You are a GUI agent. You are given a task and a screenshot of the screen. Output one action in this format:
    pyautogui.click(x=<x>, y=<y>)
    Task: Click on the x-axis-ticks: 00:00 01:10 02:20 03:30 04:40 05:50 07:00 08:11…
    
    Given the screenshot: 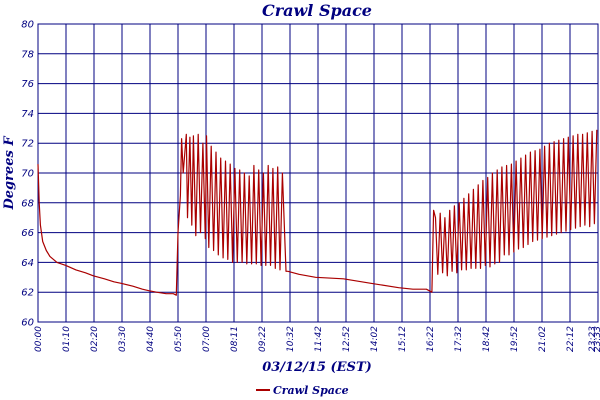 What is the action you would take?
    pyautogui.click(x=317, y=339)
    